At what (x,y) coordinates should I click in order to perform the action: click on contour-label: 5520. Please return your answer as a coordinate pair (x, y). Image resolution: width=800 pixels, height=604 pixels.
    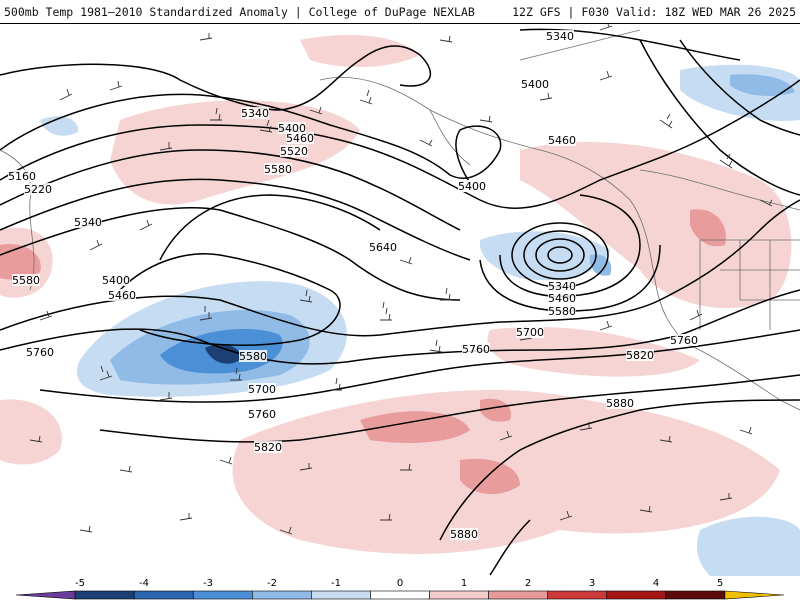
    Looking at the image, I should click on (294, 151).